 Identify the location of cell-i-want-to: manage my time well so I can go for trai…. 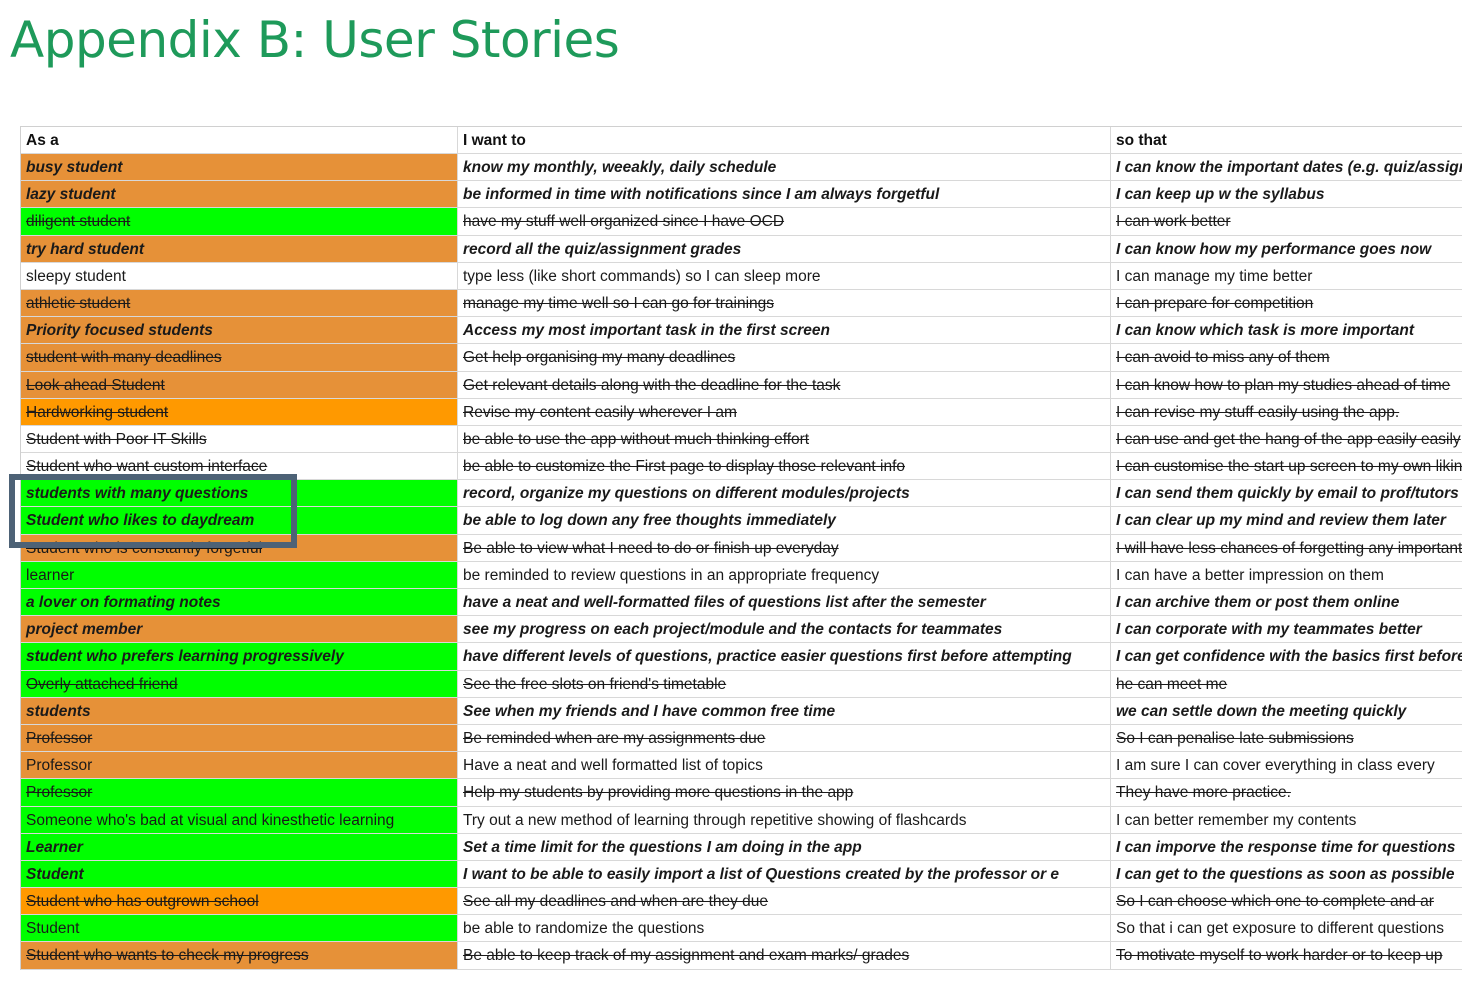
(784, 303).